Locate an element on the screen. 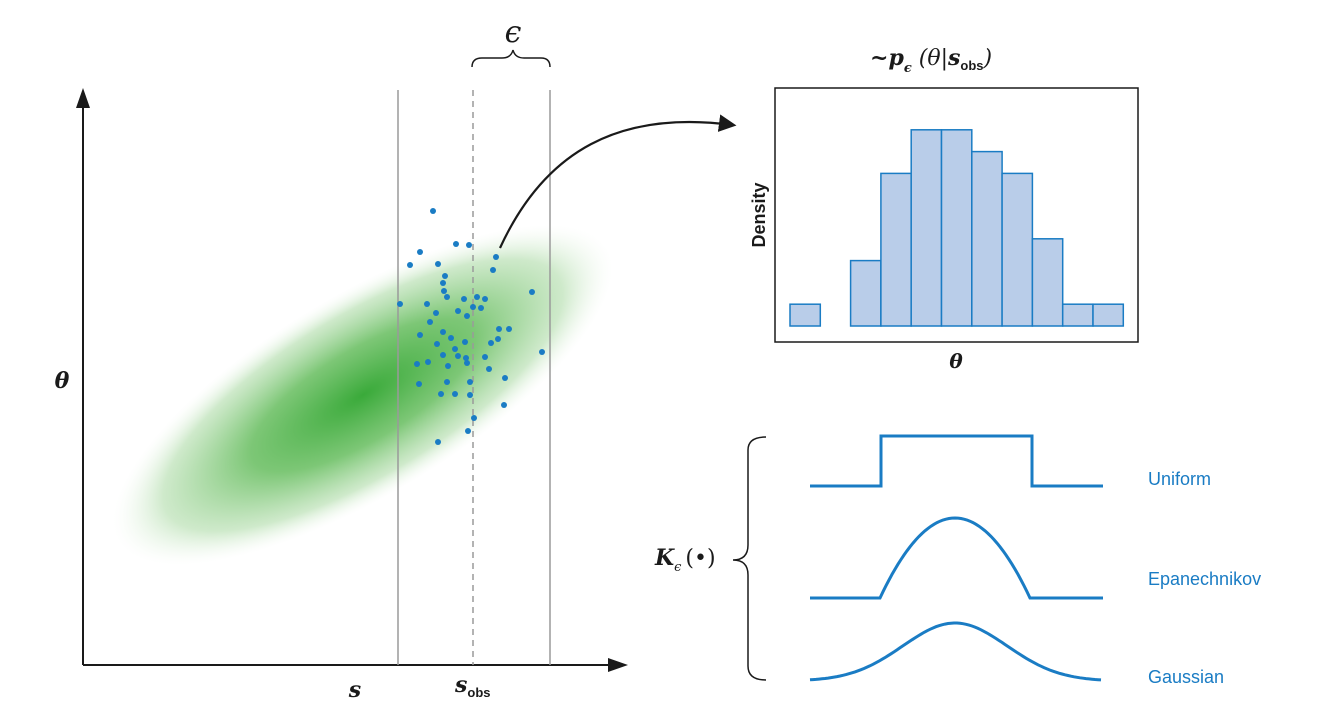 This screenshot has width=1323, height=713. arrow-to-histogram is located at coordinates (618, 181).